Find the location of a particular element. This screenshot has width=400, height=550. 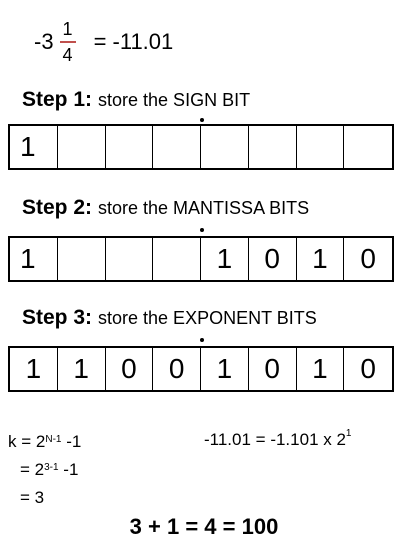

bias-line-3: = 3 is located at coordinates (32, 497).